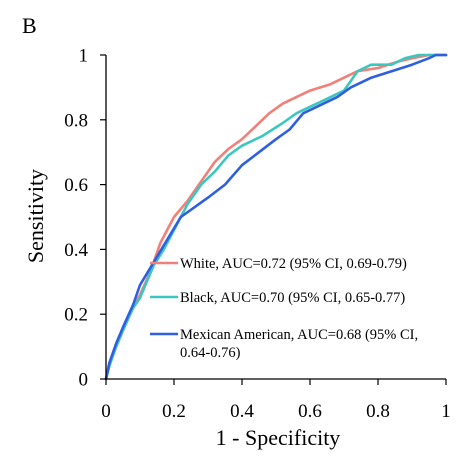  I want to click on panel-label: B, so click(29, 25).